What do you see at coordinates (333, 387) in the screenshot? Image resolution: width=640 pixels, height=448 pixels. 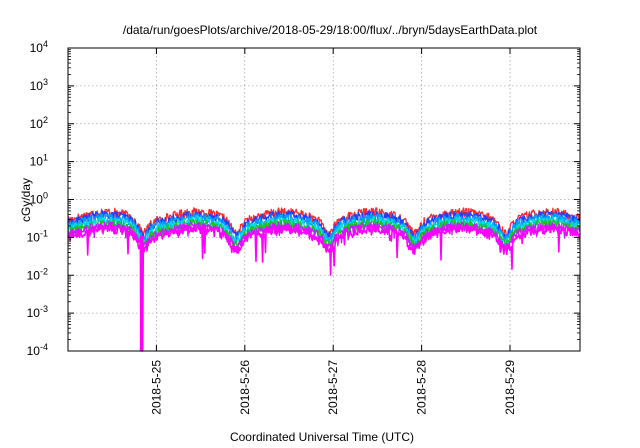 I see `x-tick-label: 2018-5-27` at bounding box center [333, 387].